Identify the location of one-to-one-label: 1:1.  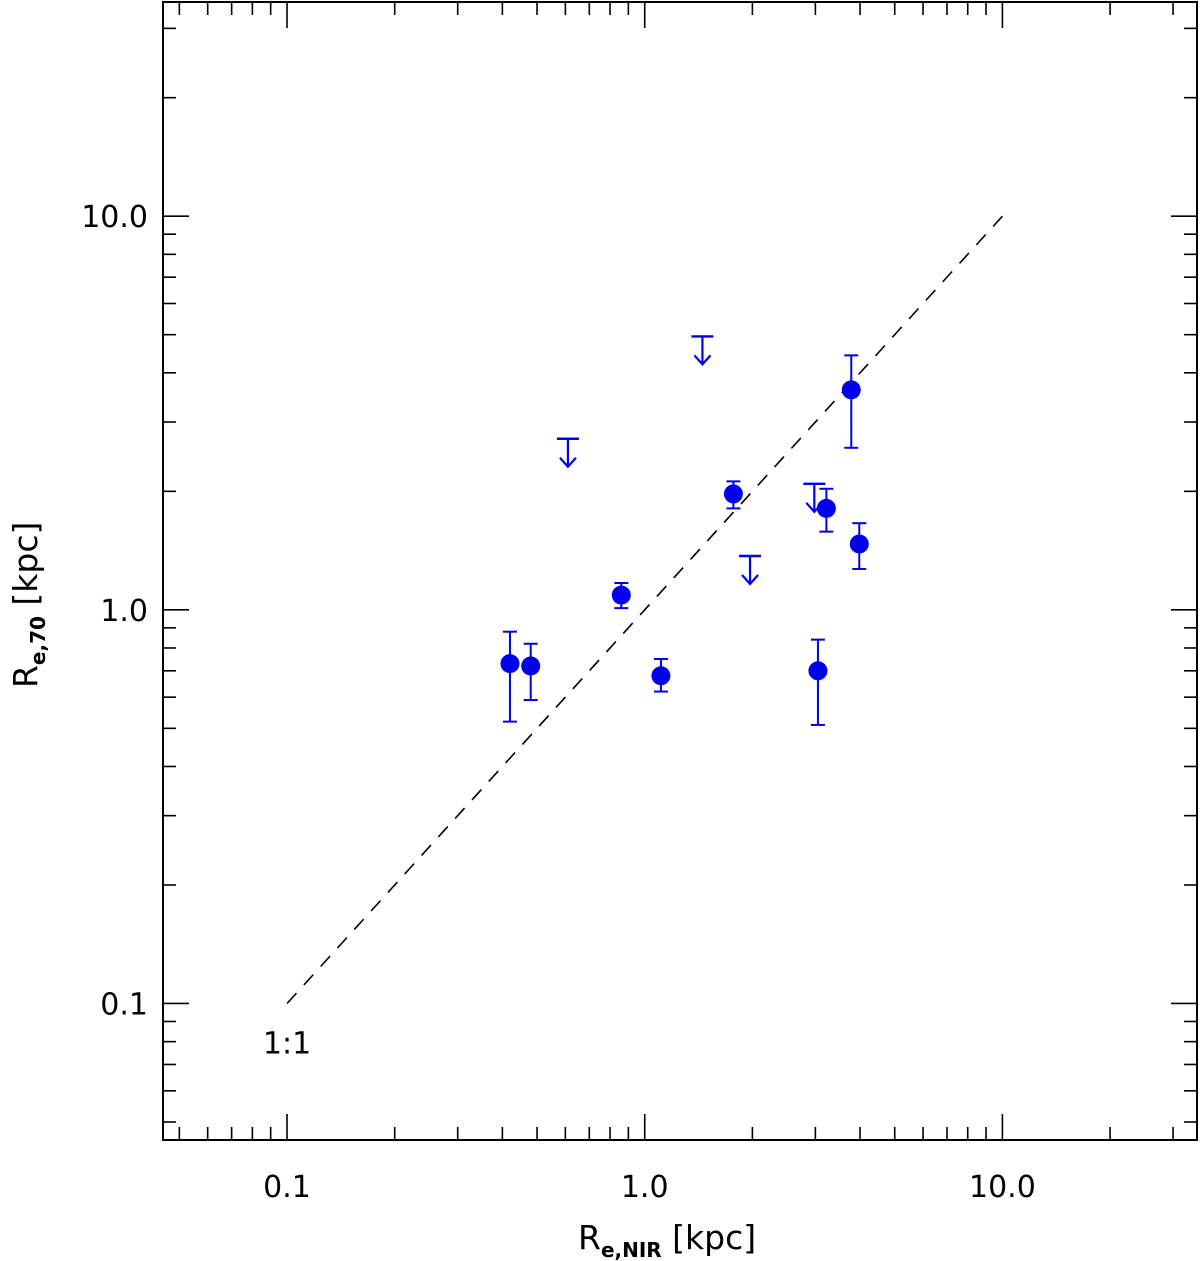
(287, 1043).